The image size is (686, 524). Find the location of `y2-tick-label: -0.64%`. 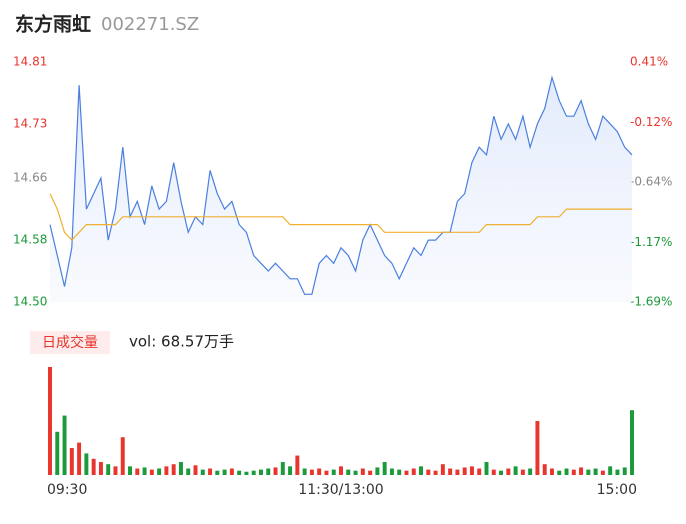

y2-tick-label: -0.64% is located at coordinates (651, 182).